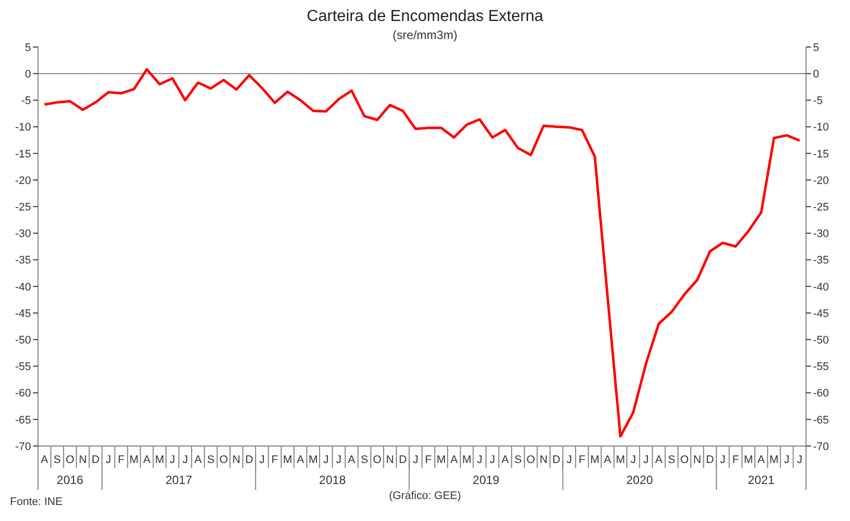  What do you see at coordinates (23, 128) in the screenshot?
I see `y-tick-label: -10` at bounding box center [23, 128].